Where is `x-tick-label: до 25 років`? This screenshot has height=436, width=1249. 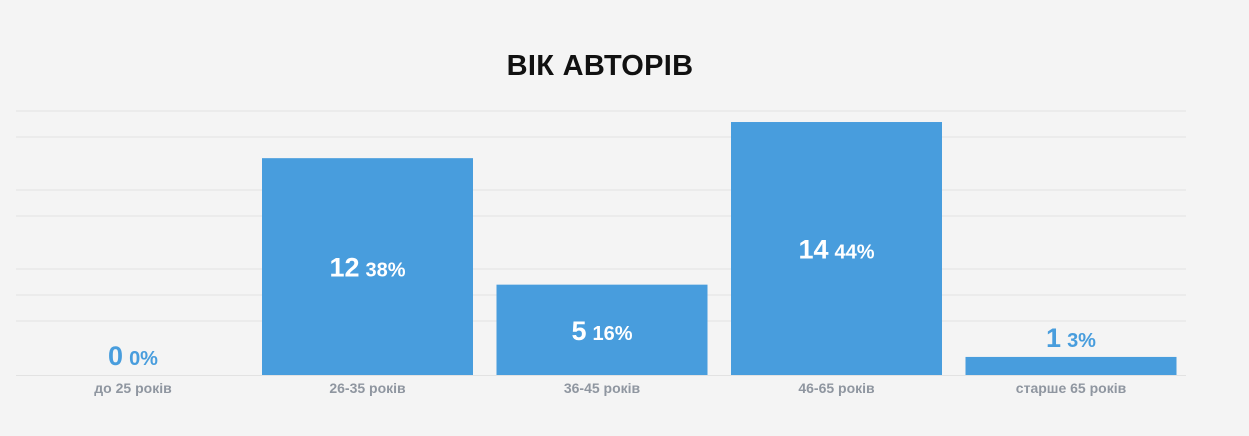 x-tick-label: до 25 років is located at coordinates (133, 388).